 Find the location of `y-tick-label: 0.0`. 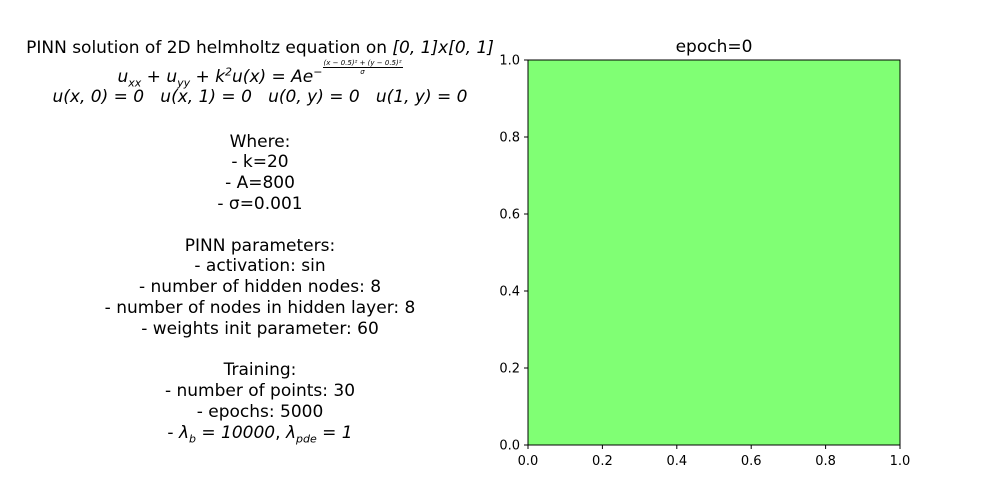

y-tick-label: 0.0 is located at coordinates (509, 446).